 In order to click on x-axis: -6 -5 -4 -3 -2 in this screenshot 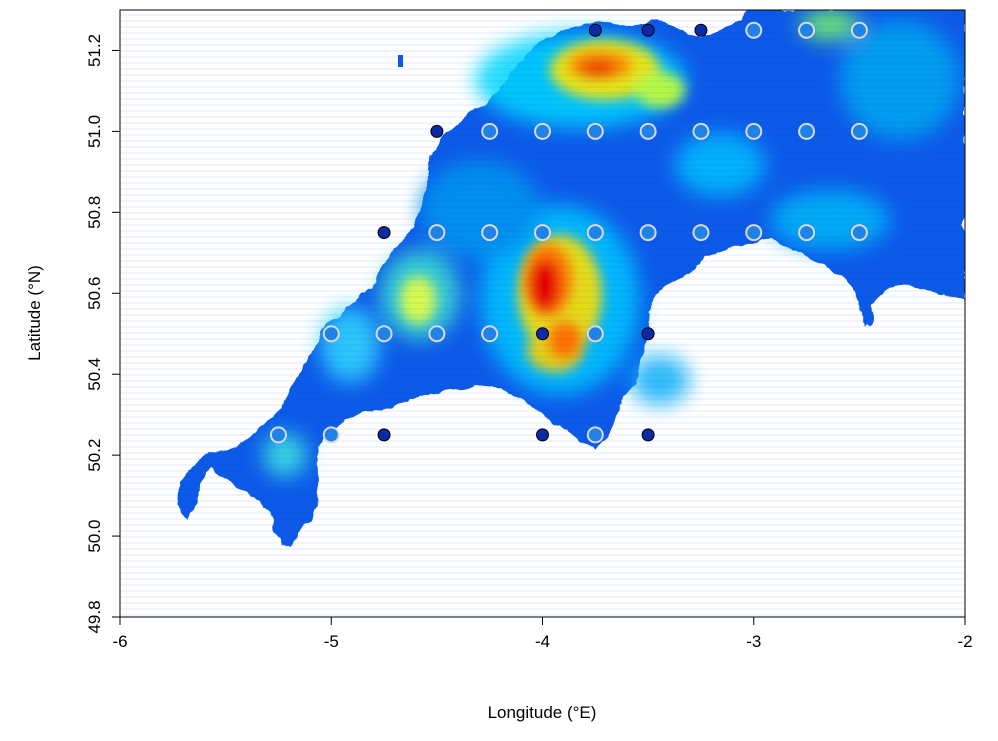, I will do `click(542, 633)`.